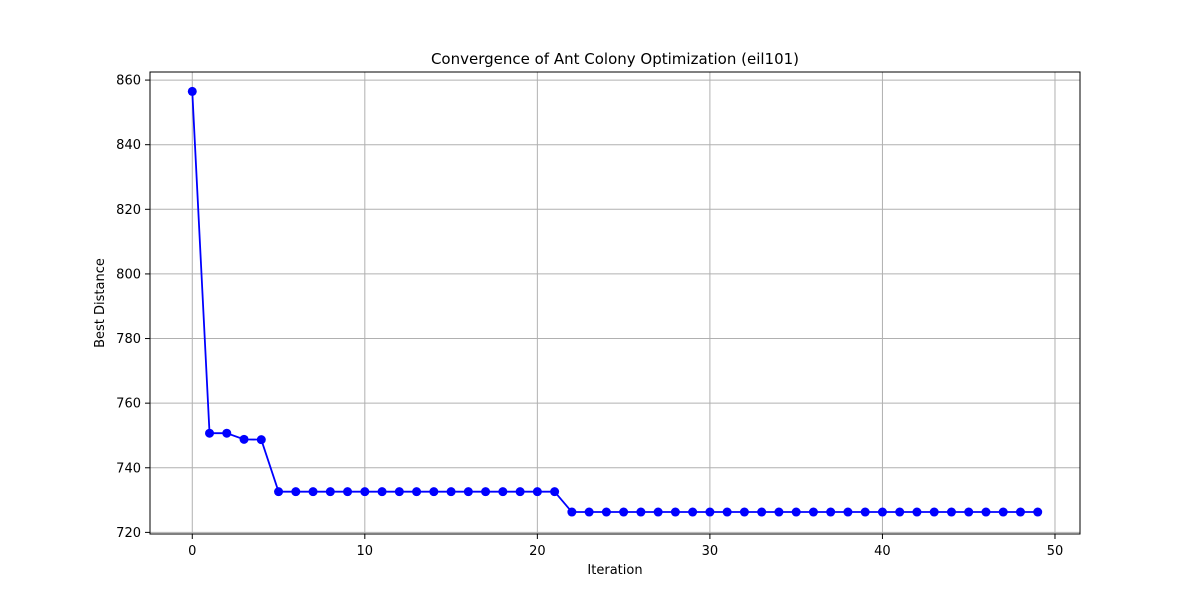  I want to click on y-tick-label: 780, so click(128, 339).